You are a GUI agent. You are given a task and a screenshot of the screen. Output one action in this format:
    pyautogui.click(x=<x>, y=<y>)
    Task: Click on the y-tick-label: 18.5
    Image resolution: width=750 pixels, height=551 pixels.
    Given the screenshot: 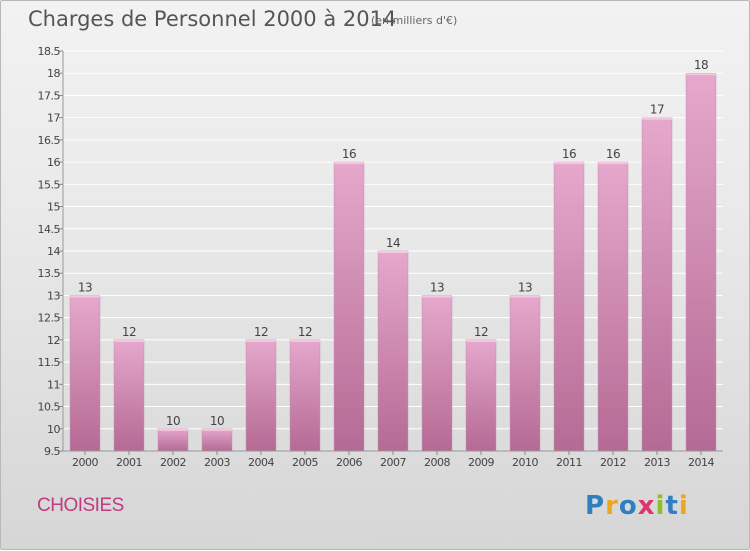 What is the action you would take?
    pyautogui.click(x=49, y=51)
    